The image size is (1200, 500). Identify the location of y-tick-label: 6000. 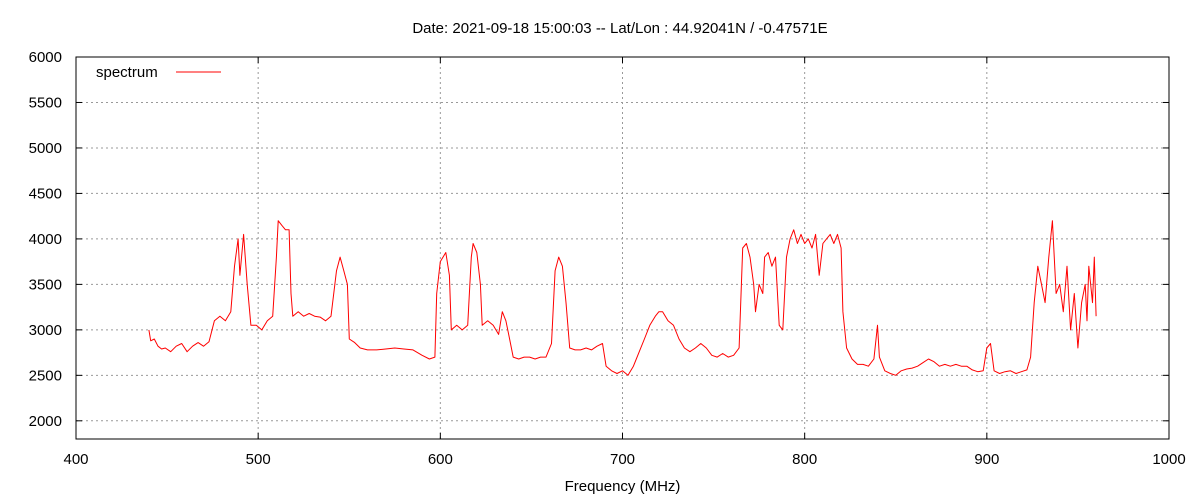
(45, 57).